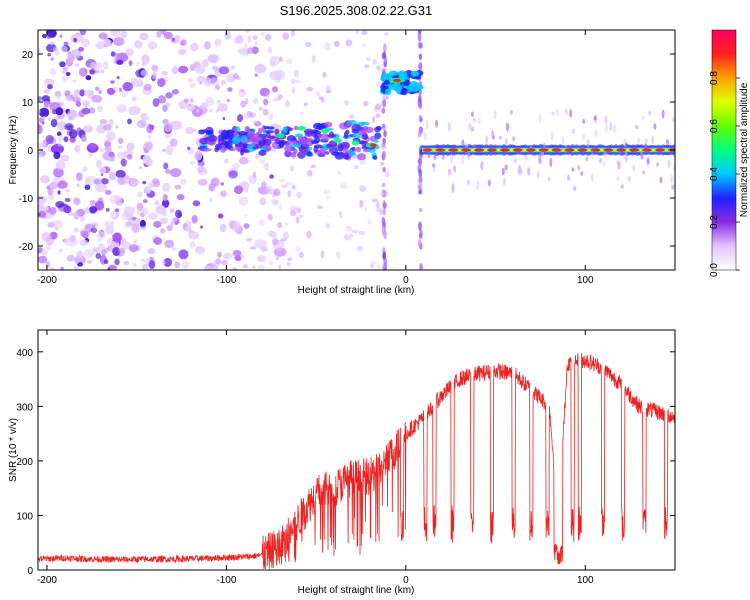  Describe the element at coordinates (388, 92) in the screenshot. I see `burst-speck` at that location.